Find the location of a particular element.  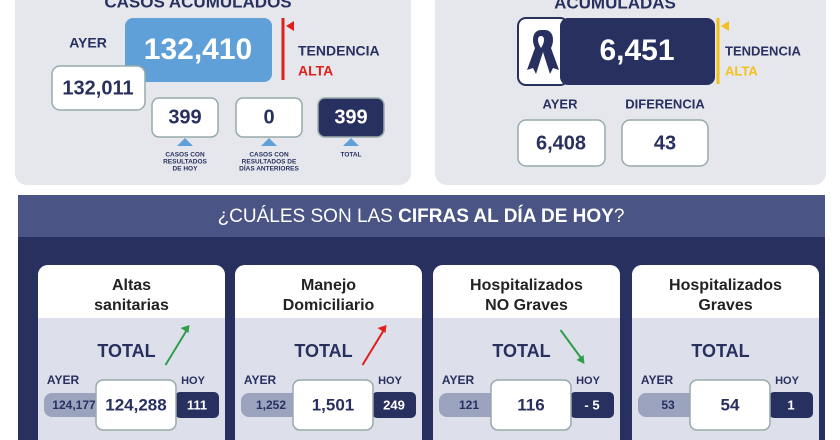

dif-box is located at coordinates (665, 143).